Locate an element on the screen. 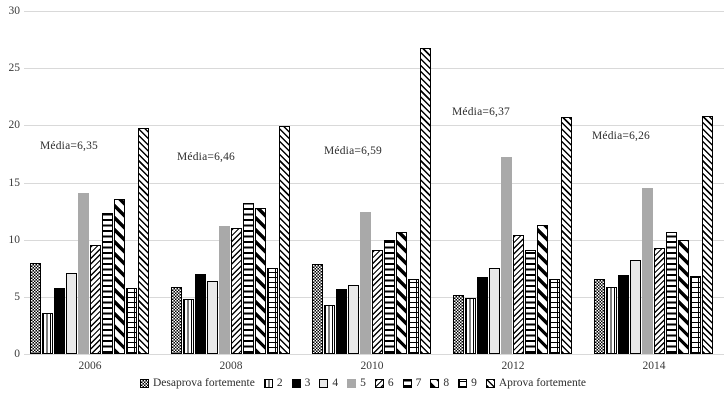 The height and width of the screenshot is (401, 726). y-tick-label-20: 20 is located at coordinates (14, 125).